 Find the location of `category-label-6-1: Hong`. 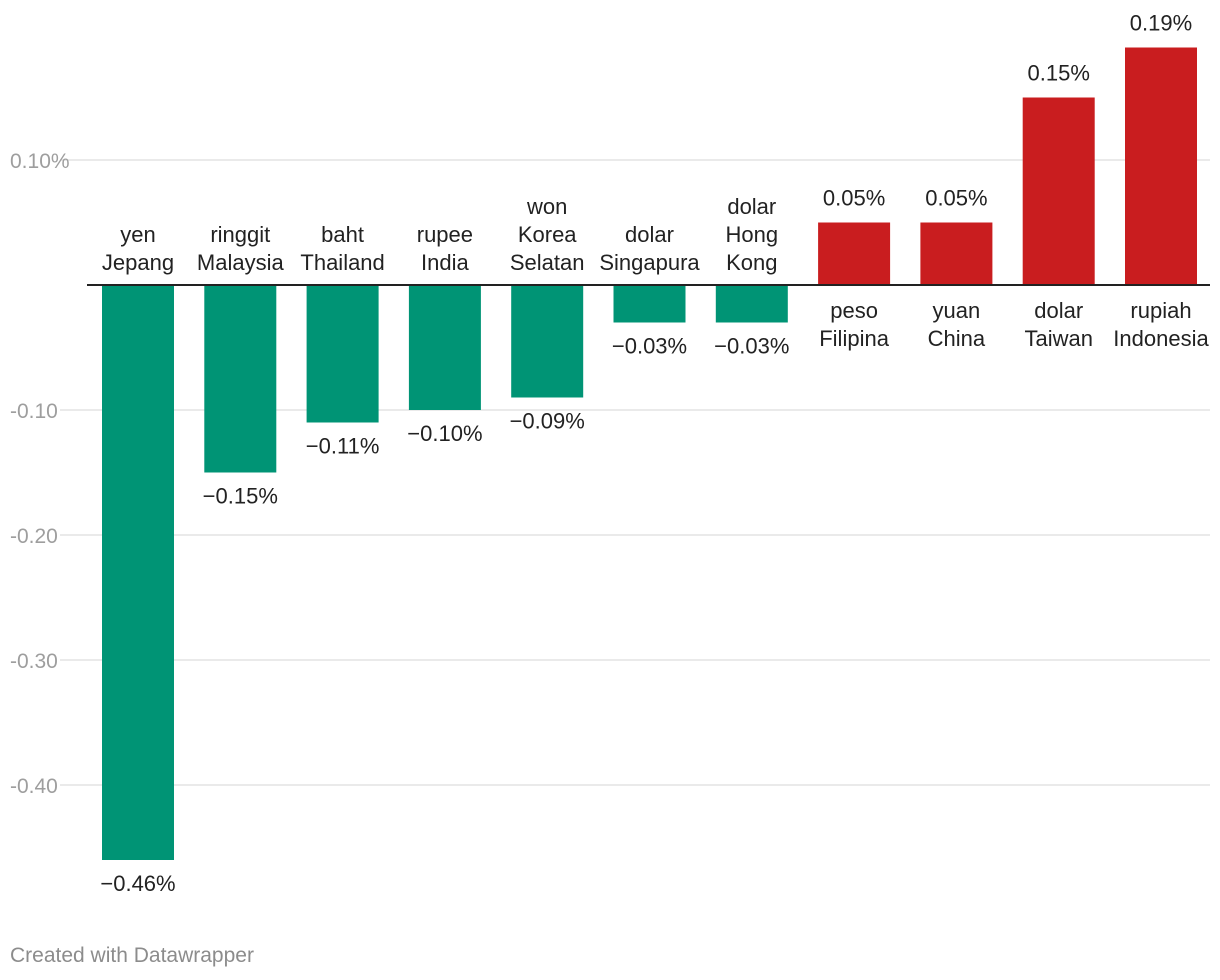

category-label-6-1: Hong is located at coordinates (752, 234).